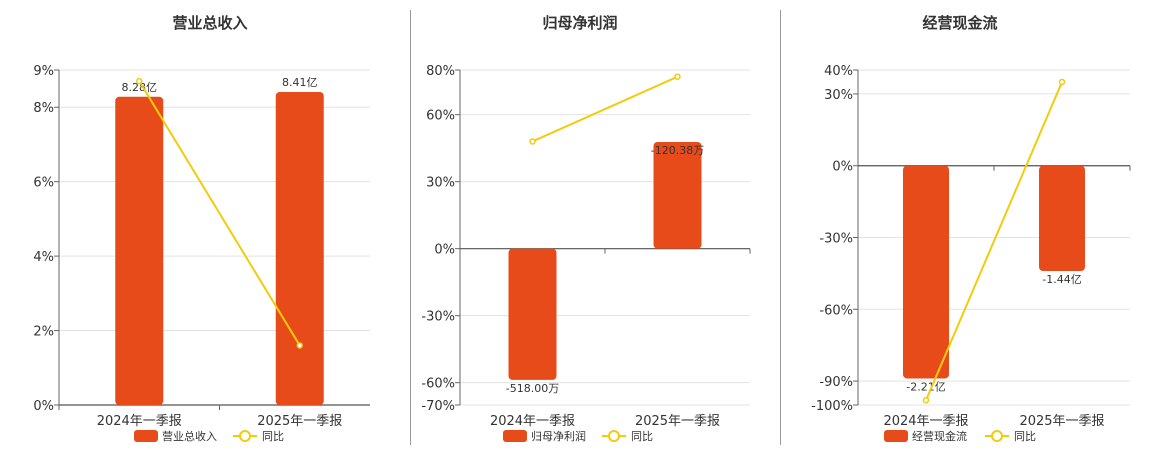 Image resolution: width=1160 pixels, height=450 pixels. What do you see at coordinates (1061, 279) in the screenshot?
I see `bar-data-label: -1.44亿` at bounding box center [1061, 279].